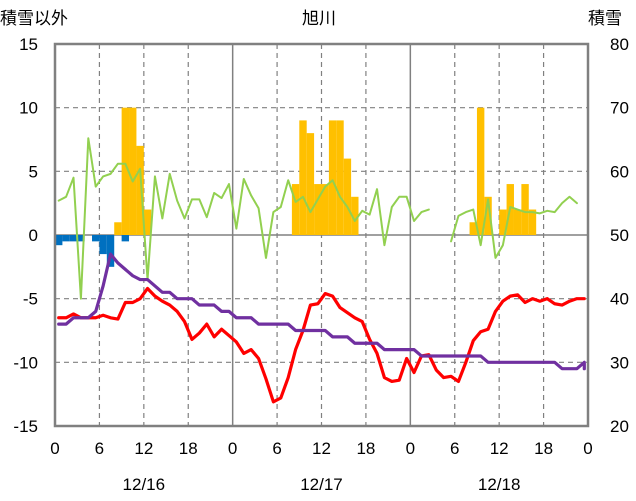  What do you see at coordinates (28, 108) in the screenshot?
I see `left-tick-label: 10` at bounding box center [28, 108].